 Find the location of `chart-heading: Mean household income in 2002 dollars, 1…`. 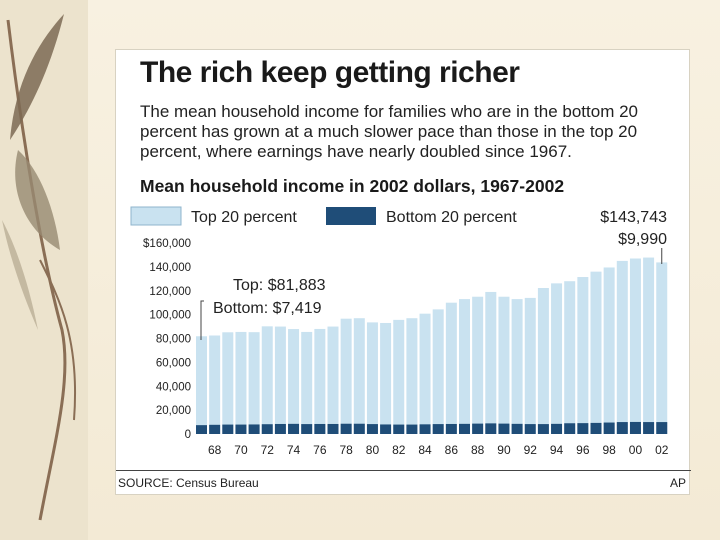

chart-heading: Mean household income in 2002 dollars, 1… is located at coordinates (352, 186).